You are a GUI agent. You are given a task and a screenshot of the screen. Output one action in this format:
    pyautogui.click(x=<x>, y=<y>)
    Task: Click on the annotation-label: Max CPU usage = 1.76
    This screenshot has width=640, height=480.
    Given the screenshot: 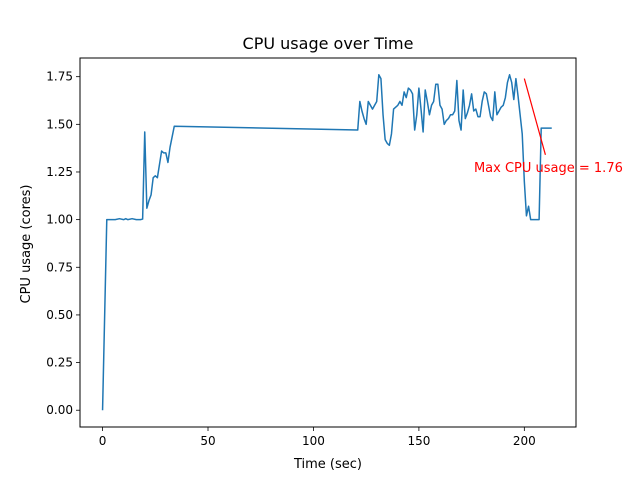 What is the action you would take?
    pyautogui.click(x=548, y=168)
    